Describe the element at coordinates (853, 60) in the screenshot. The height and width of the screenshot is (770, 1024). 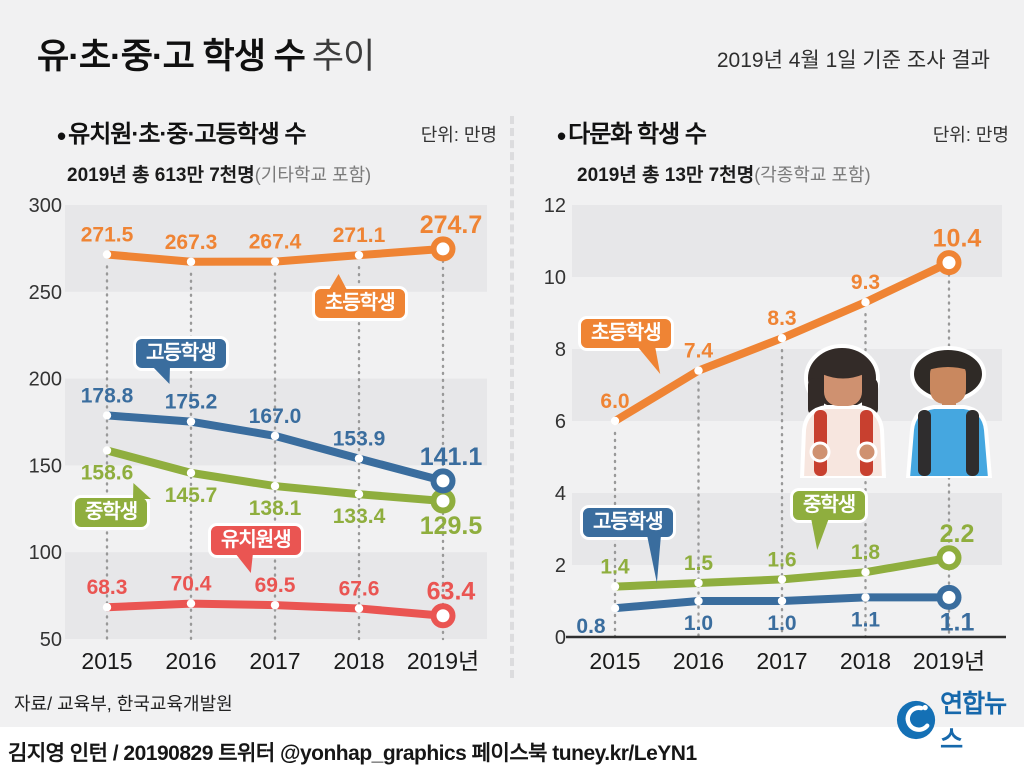
I see `survey-date-note: 2019년 4월 1일 기준 조사 결과` at that location.